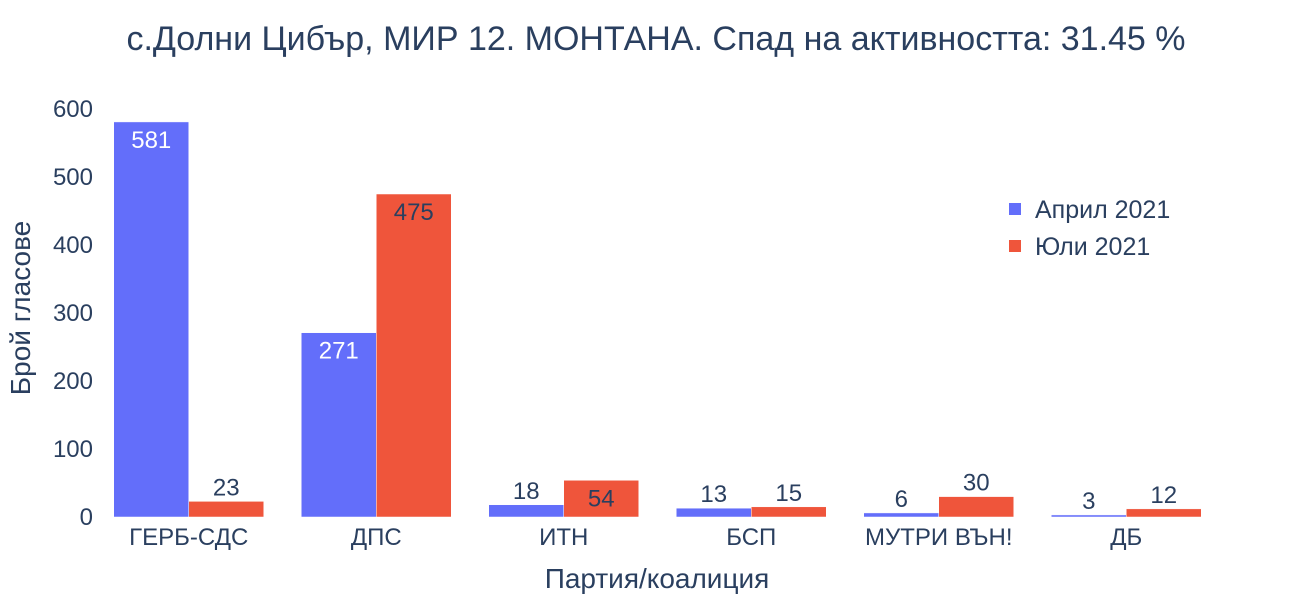 The height and width of the screenshot is (600, 1300). I want to click on y-tick-label: 500, so click(73, 177).